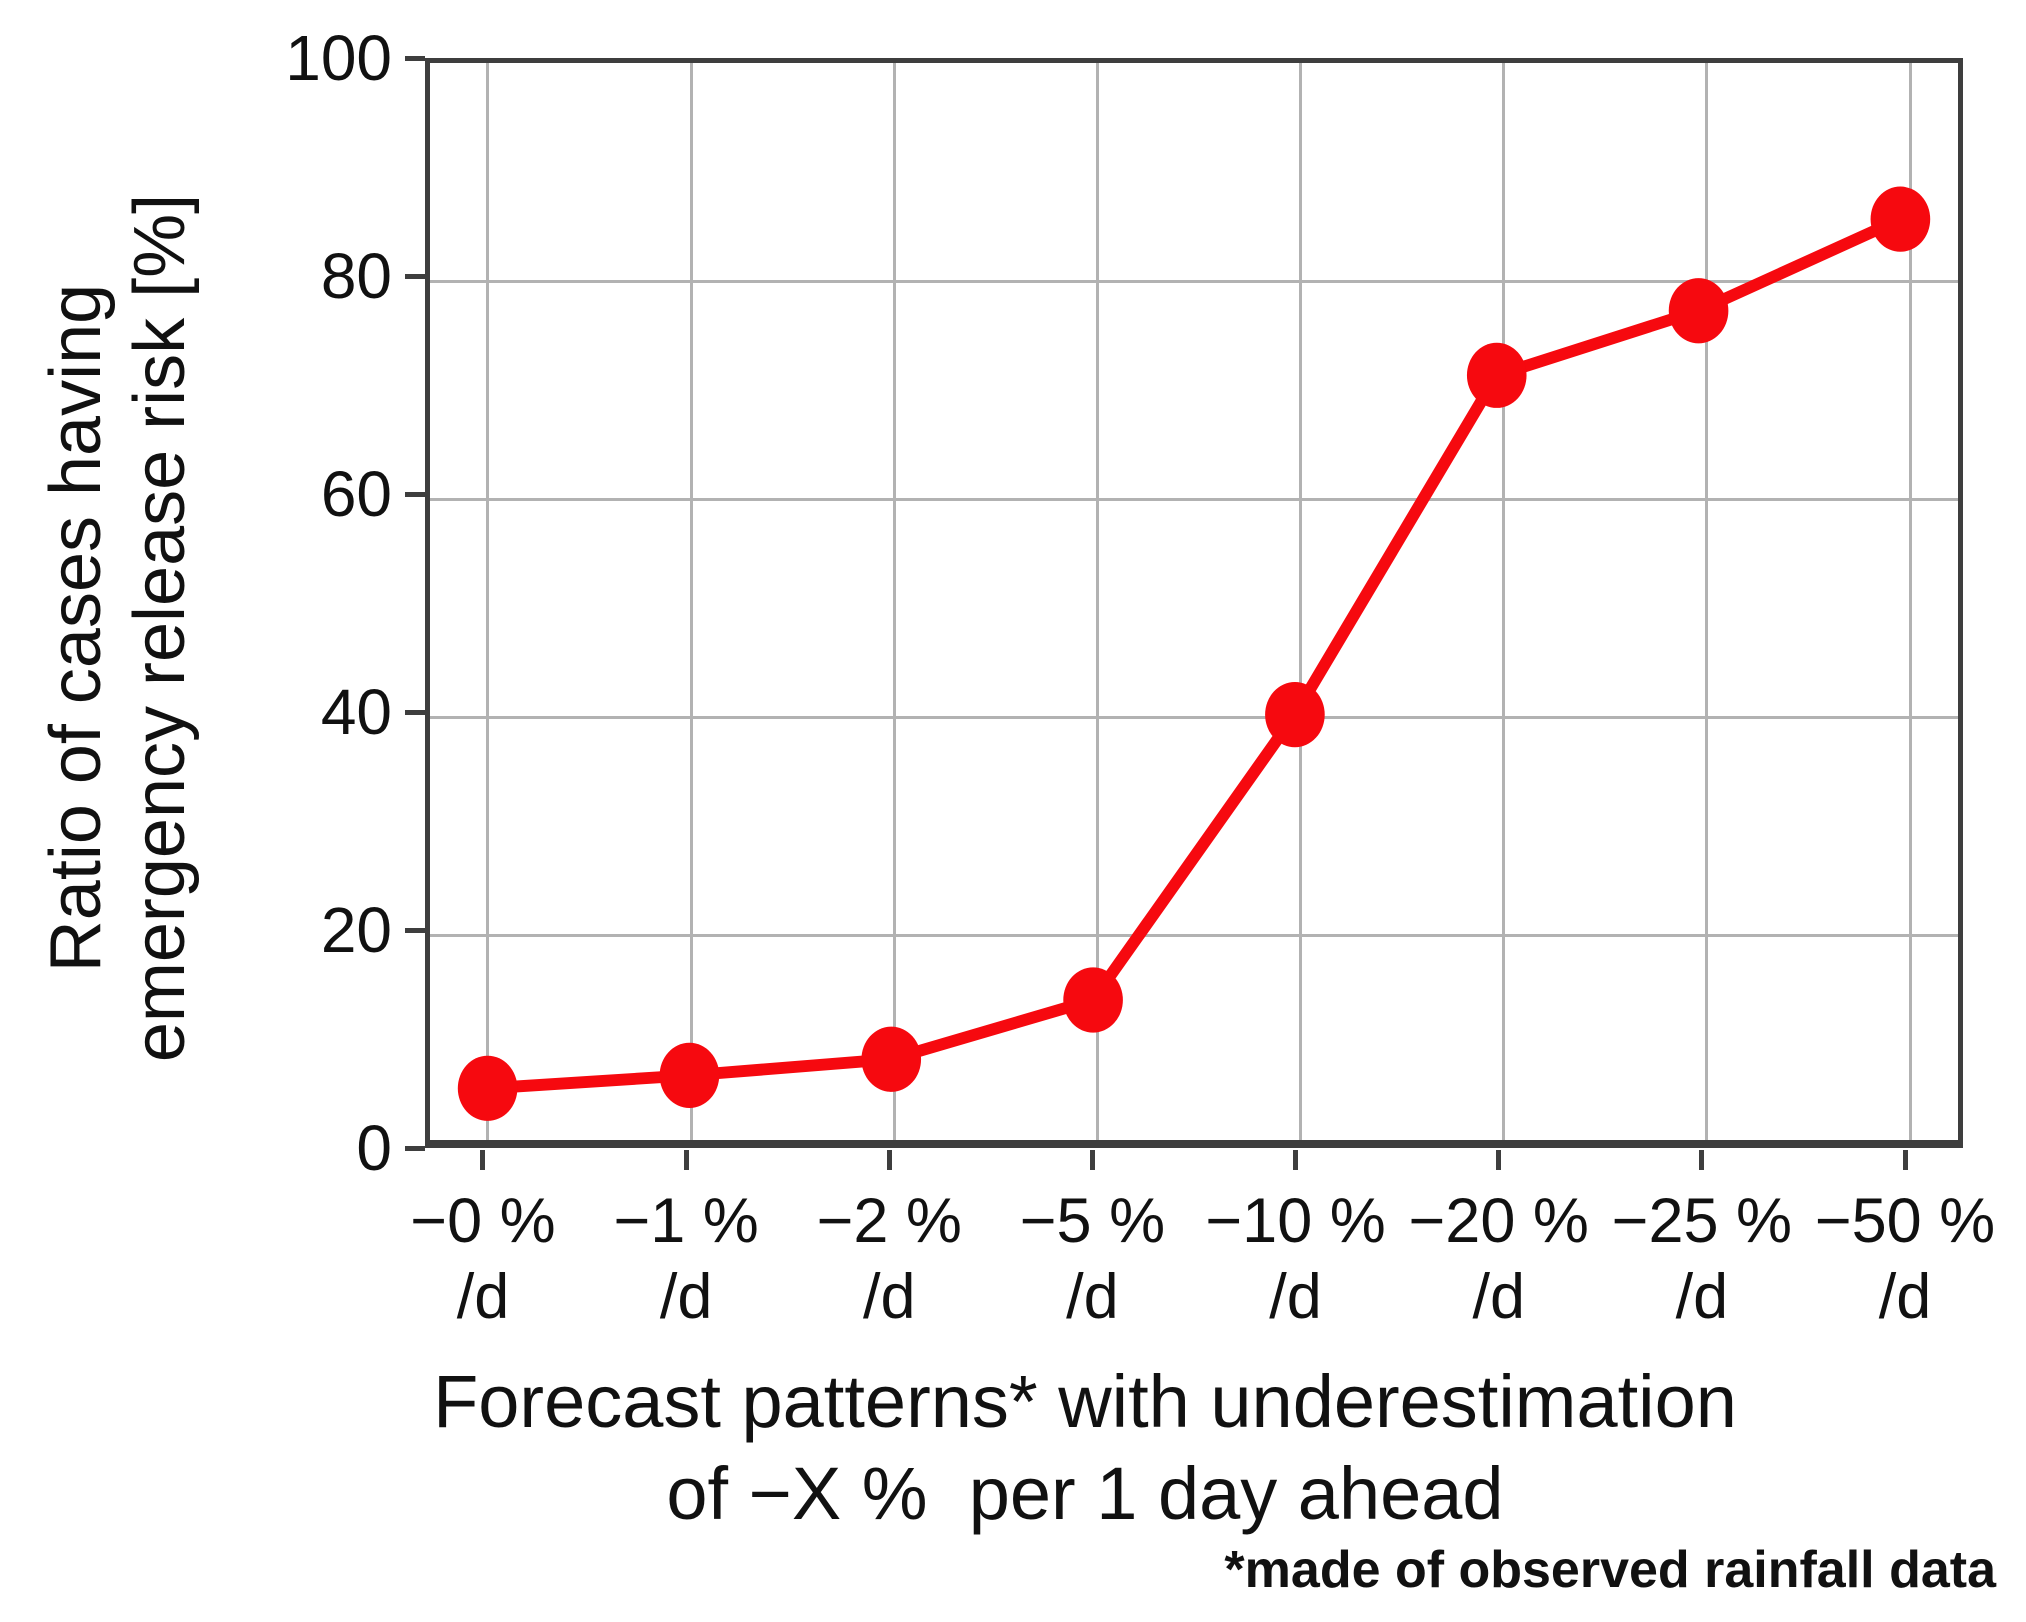  Describe the element at coordinates (1092, 1297) in the screenshot. I see `x-tick-label-3-unit: /d` at that location.